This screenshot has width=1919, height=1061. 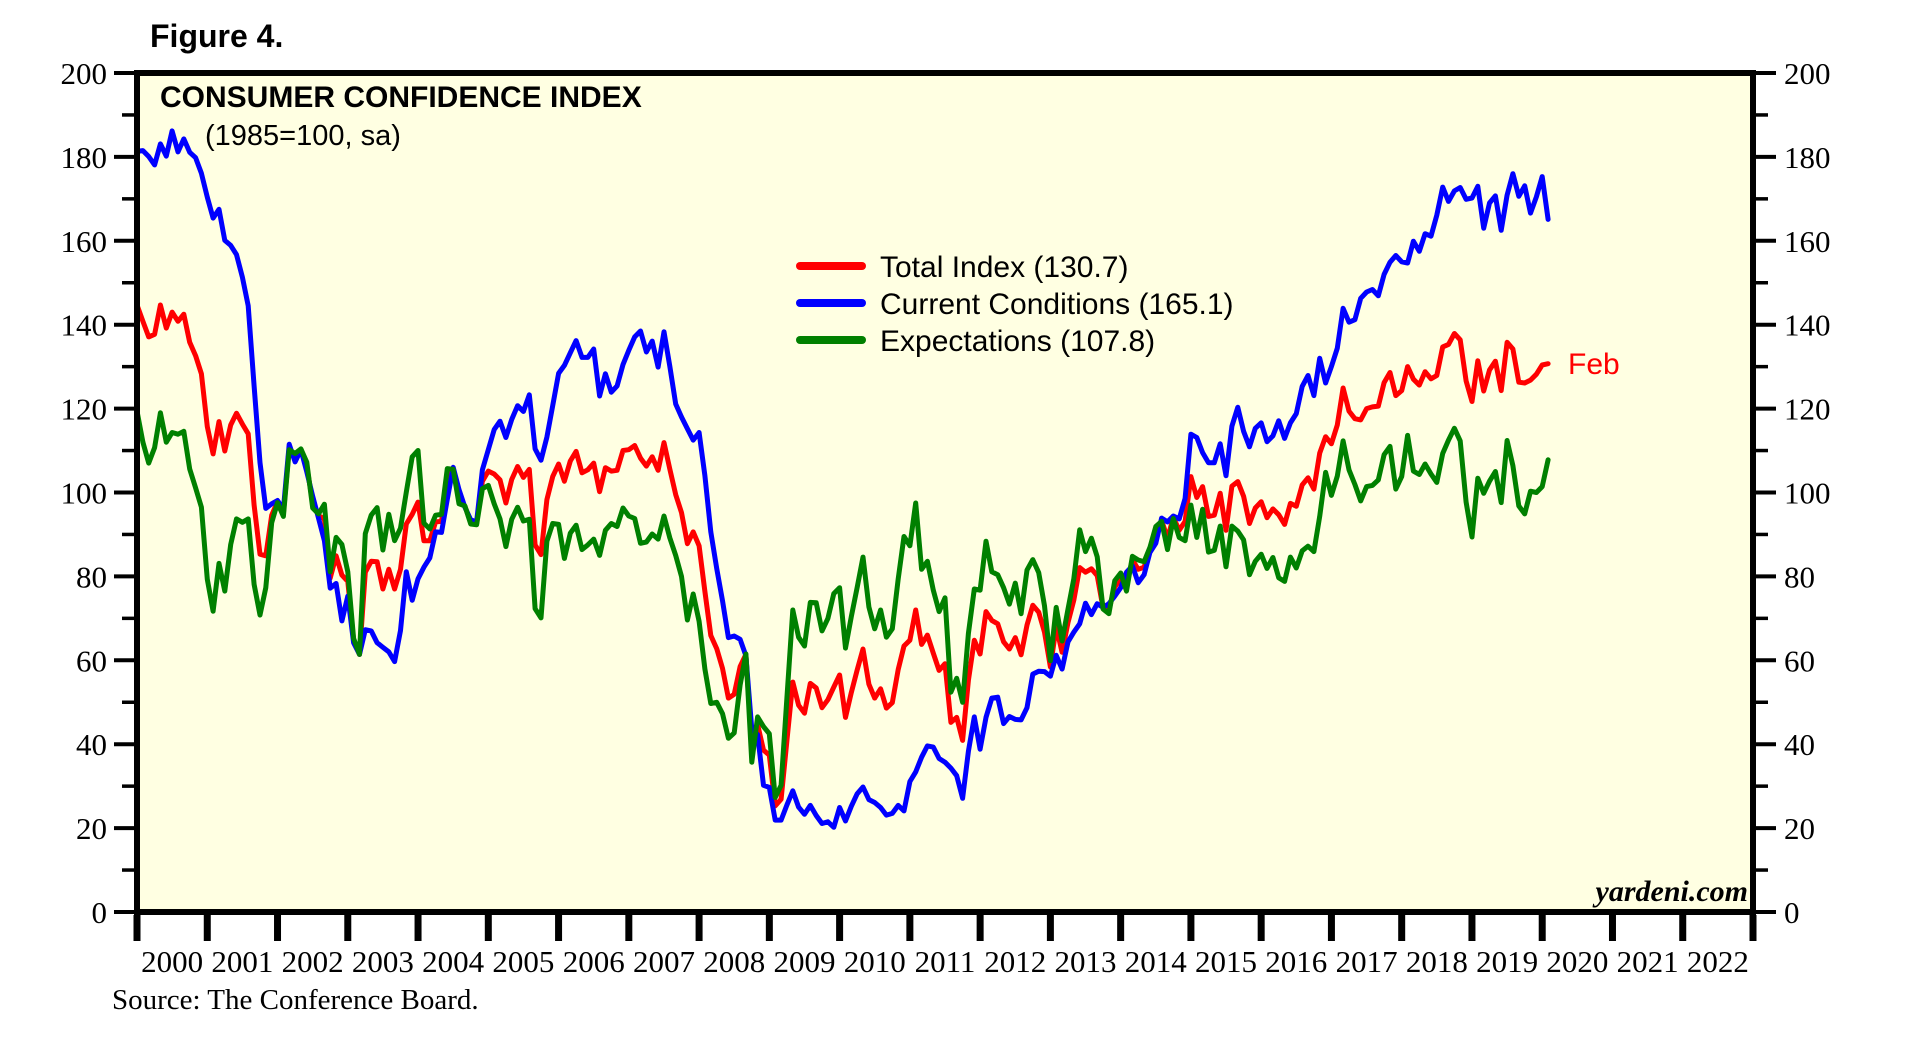 I want to click on x-axis-year-label: 2020, so click(x=1577, y=961).